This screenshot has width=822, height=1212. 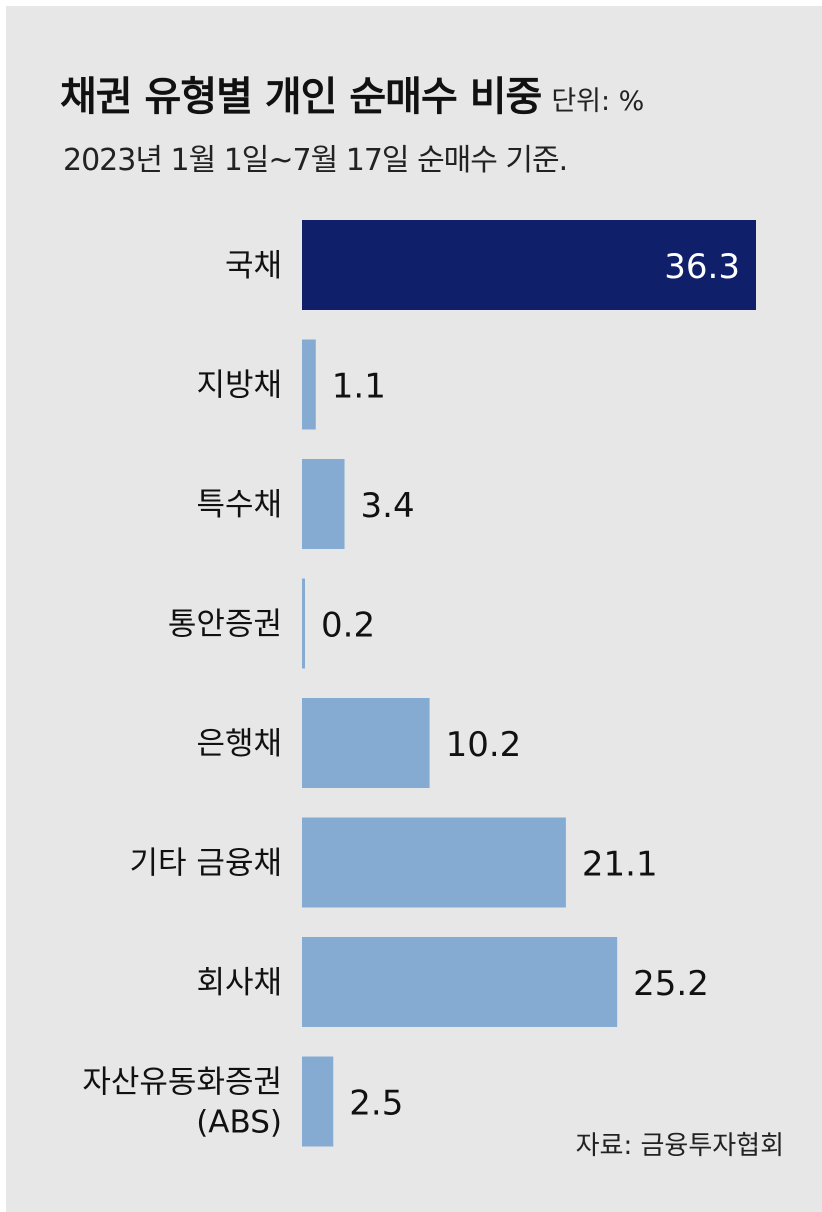 What do you see at coordinates (484, 745) in the screenshot?
I see `value-label: 10.2` at bounding box center [484, 745].